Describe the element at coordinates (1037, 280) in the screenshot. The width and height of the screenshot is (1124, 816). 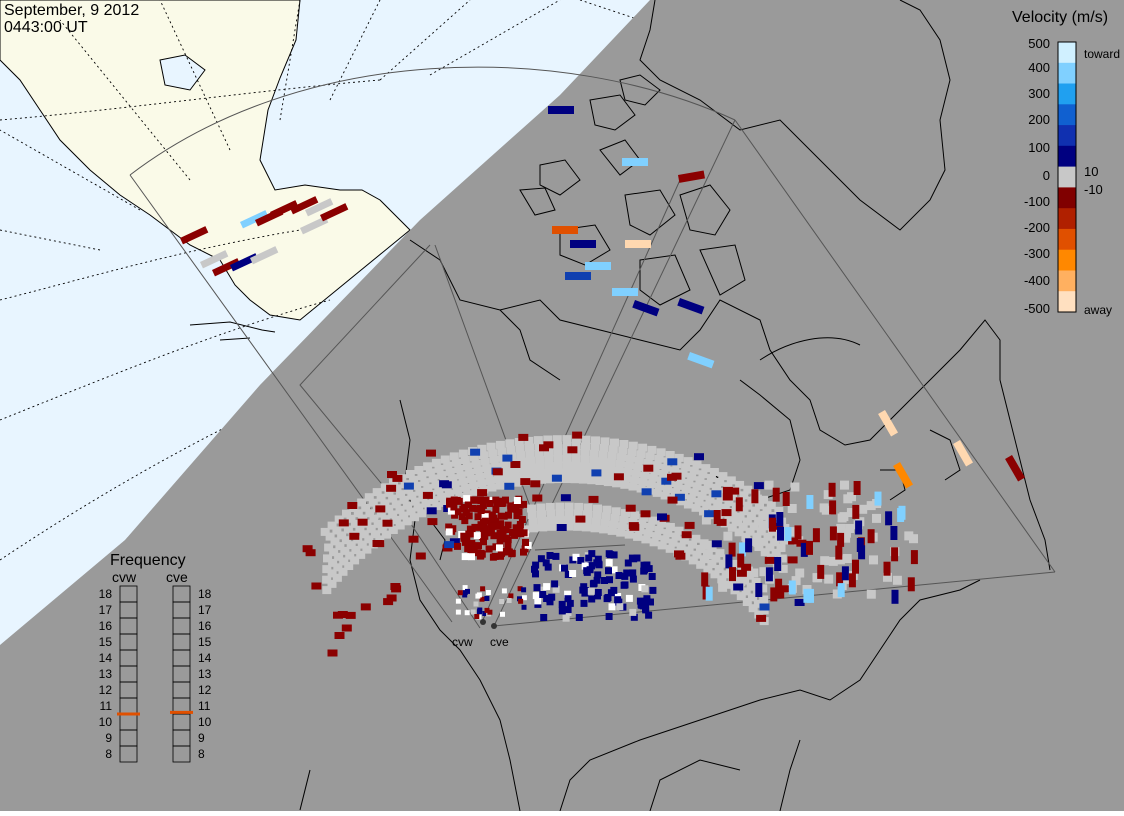
I see `velocity-tick-label: -400` at that location.